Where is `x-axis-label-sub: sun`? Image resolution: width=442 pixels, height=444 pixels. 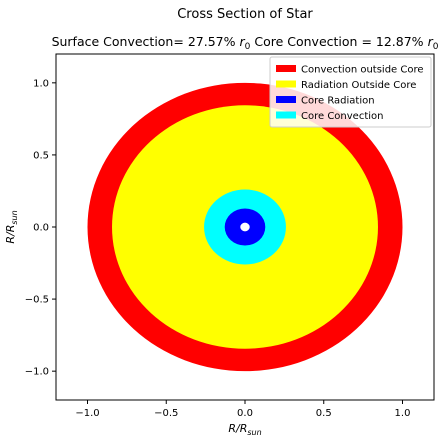 x-axis-label-sub: sun is located at coordinates (254, 432).